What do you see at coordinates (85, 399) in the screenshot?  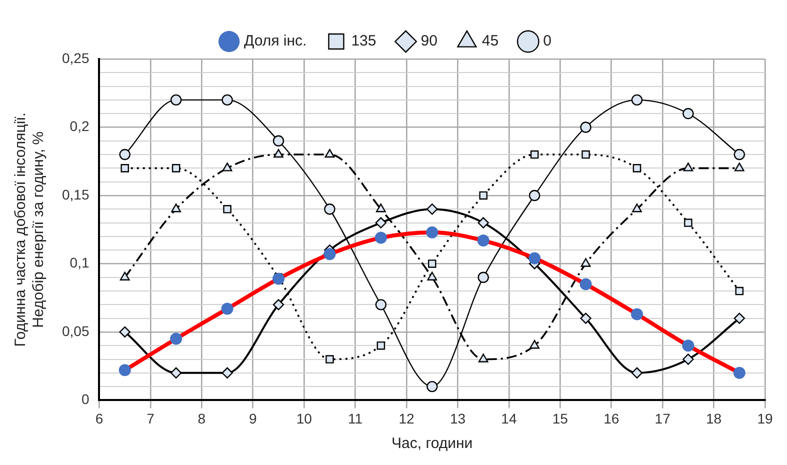 I see `y-tick-label: 0` at bounding box center [85, 399].